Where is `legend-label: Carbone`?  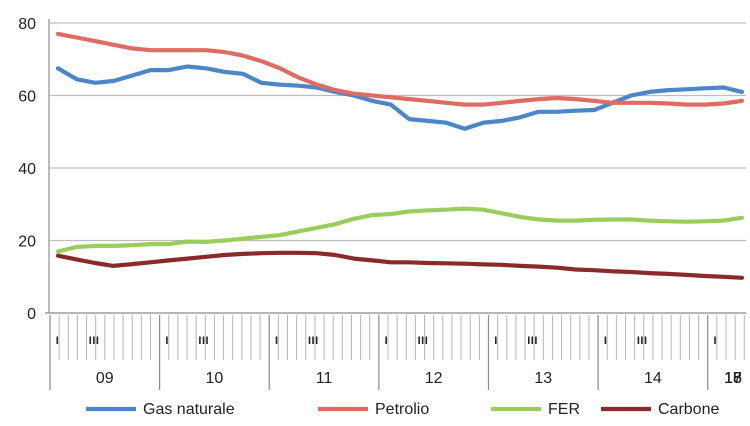 legend-label: Carbone is located at coordinates (688, 409).